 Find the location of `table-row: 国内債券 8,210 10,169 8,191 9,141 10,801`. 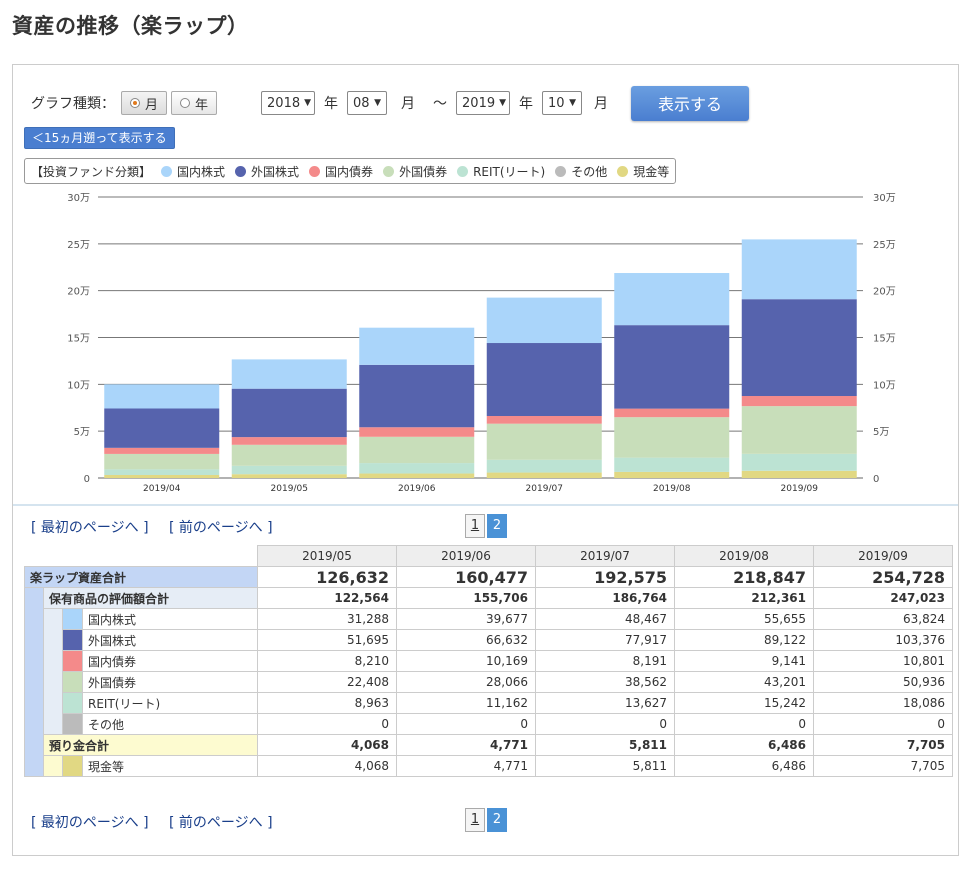

table-row: 国内債券 8,210 10,169 8,191 9,141 10,801 is located at coordinates (489, 661).